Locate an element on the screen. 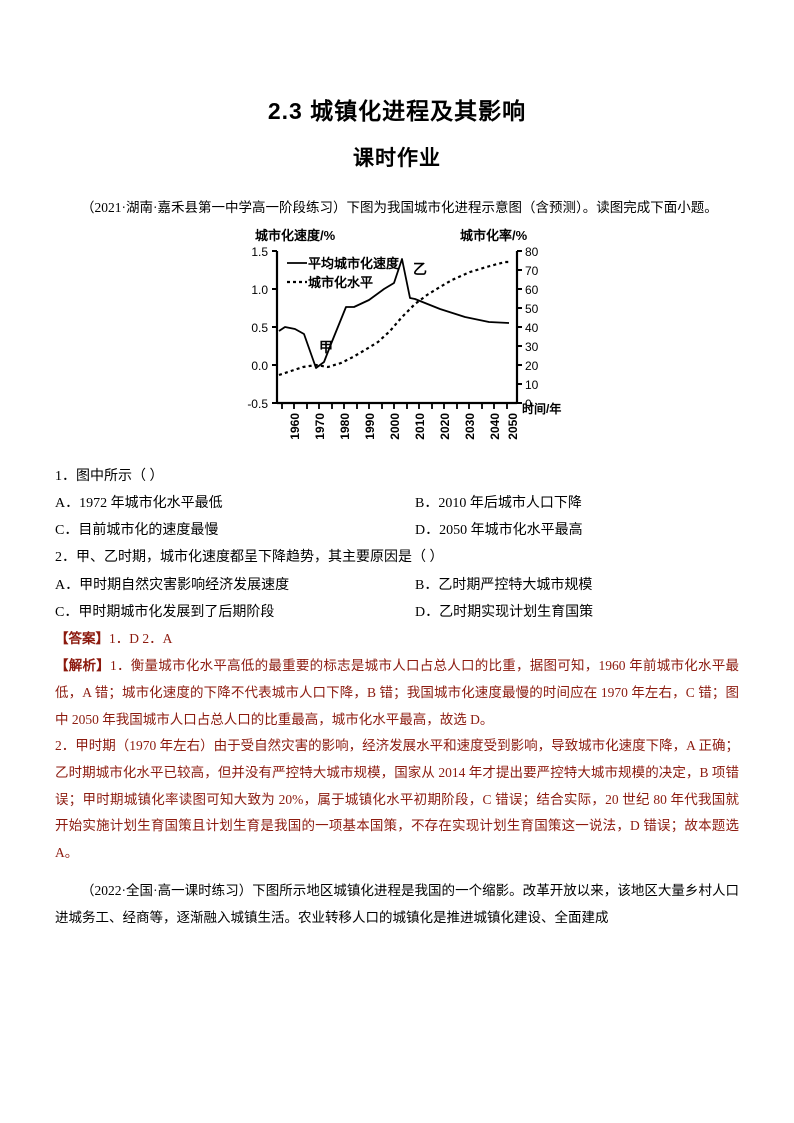 This screenshot has width=794, height=1123. page-title: 2.3 城镇化进程及其影响 is located at coordinates (397, 111).